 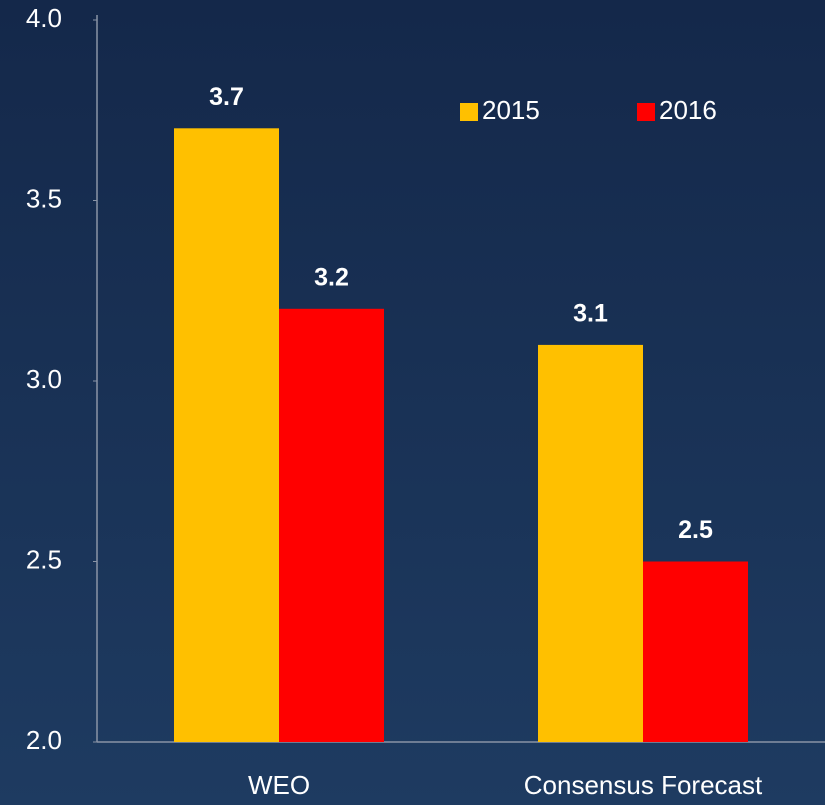 I want to click on y-tick-label: 4.0, so click(x=44, y=18).